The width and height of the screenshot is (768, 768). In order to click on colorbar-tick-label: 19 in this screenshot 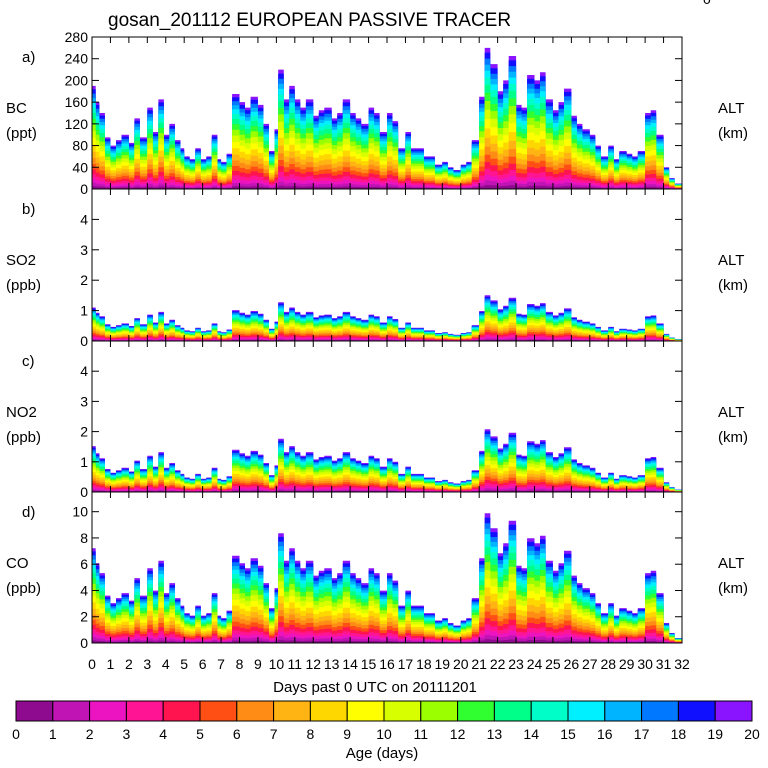, I will do `click(715, 734)`.